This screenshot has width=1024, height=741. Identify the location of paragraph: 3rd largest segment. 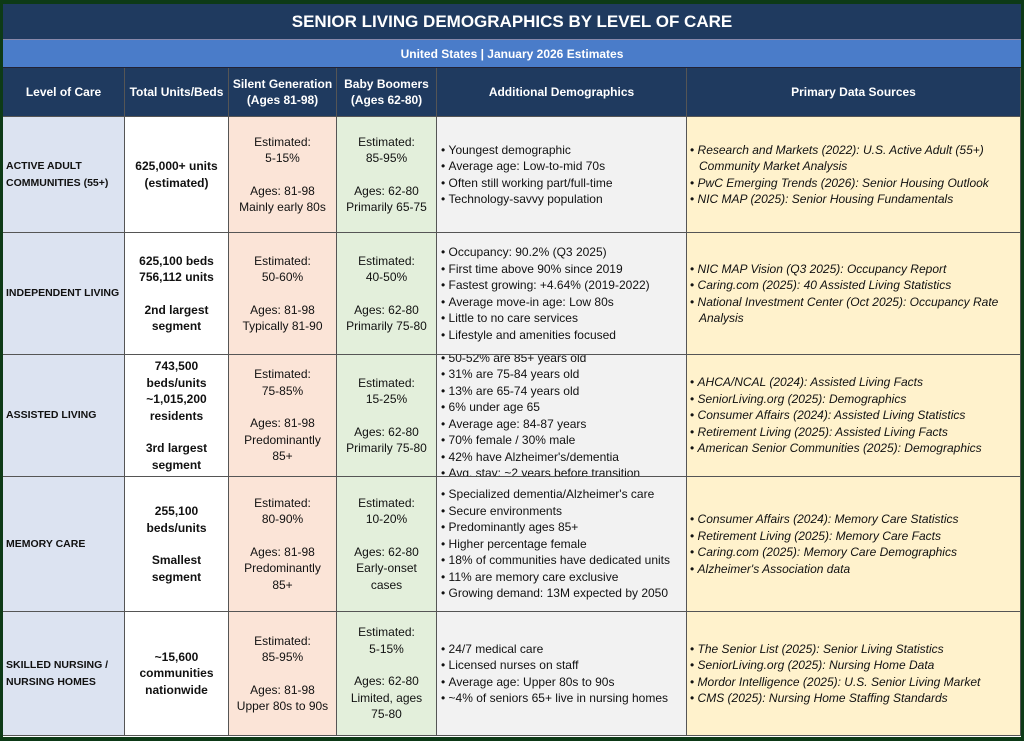
(176, 456).